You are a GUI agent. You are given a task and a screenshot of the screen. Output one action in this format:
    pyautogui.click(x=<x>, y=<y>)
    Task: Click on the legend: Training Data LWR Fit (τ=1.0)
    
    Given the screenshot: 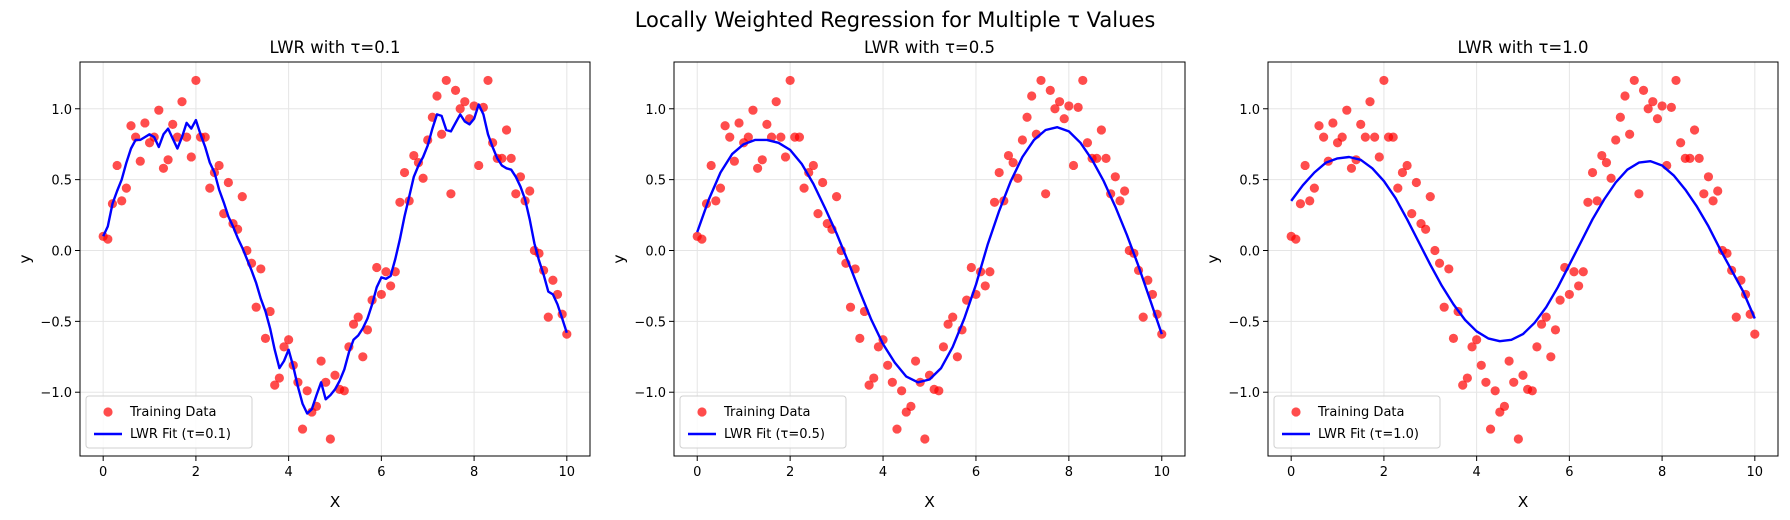 What is the action you would take?
    pyautogui.click(x=1357, y=422)
    